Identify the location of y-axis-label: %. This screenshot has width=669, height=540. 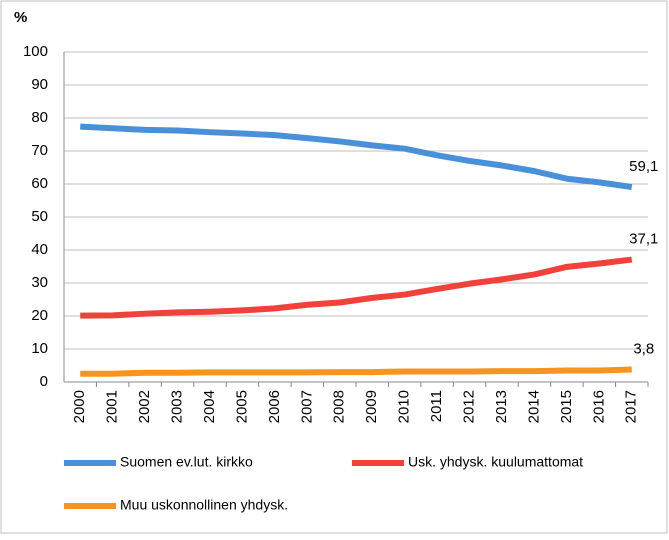
(20, 17).